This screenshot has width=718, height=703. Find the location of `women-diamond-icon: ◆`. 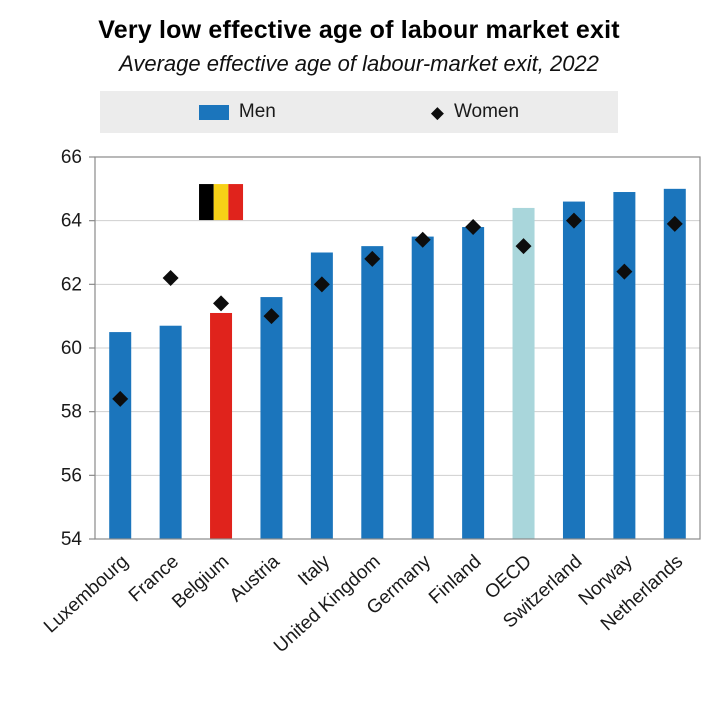

women-diamond-icon: ◆ is located at coordinates (437, 112).